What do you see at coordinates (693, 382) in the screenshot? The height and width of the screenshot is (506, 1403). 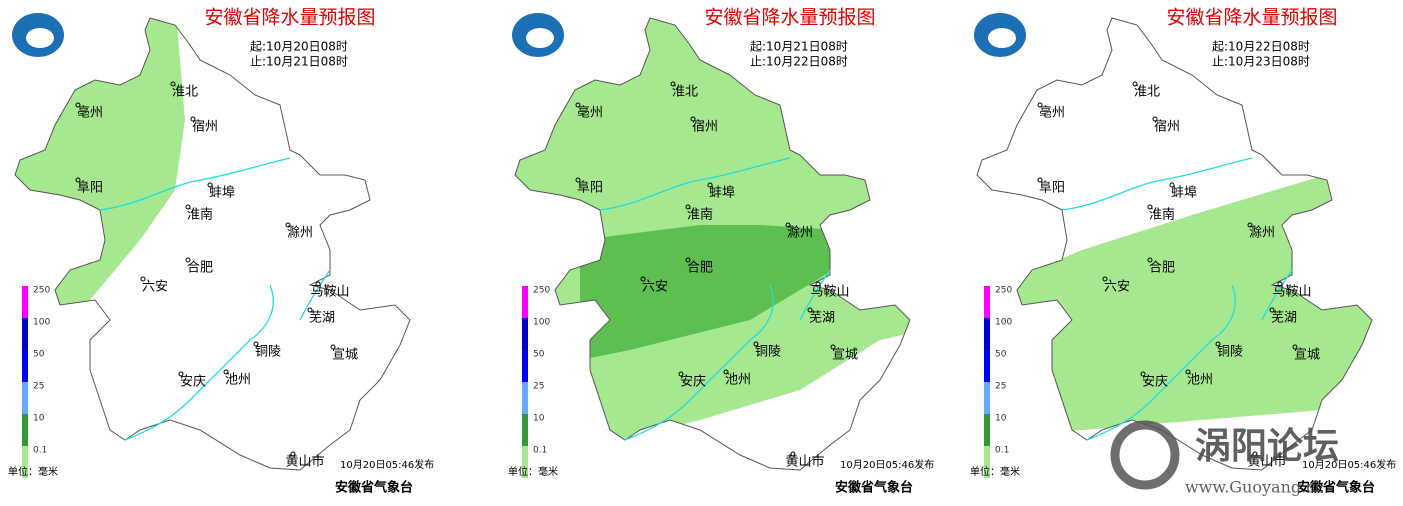 I see `city-label: 安庆` at bounding box center [693, 382].